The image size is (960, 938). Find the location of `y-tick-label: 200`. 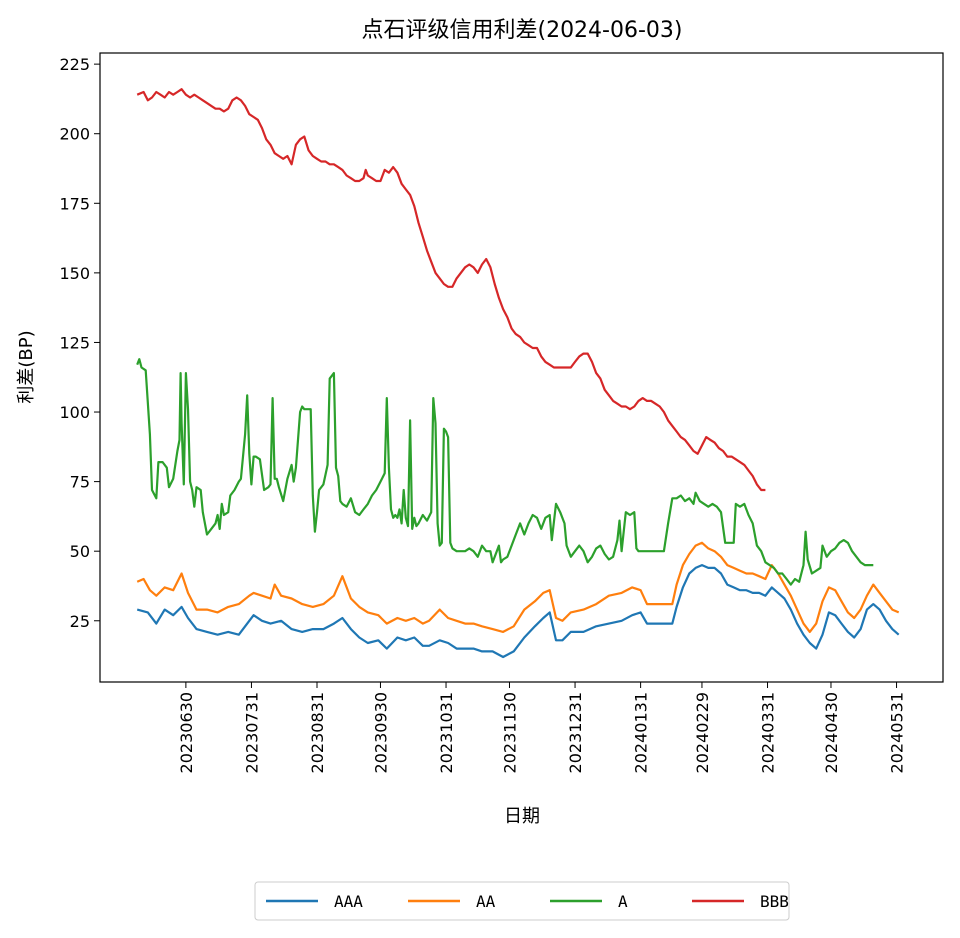

y-tick-label: 200 is located at coordinates (74, 134).